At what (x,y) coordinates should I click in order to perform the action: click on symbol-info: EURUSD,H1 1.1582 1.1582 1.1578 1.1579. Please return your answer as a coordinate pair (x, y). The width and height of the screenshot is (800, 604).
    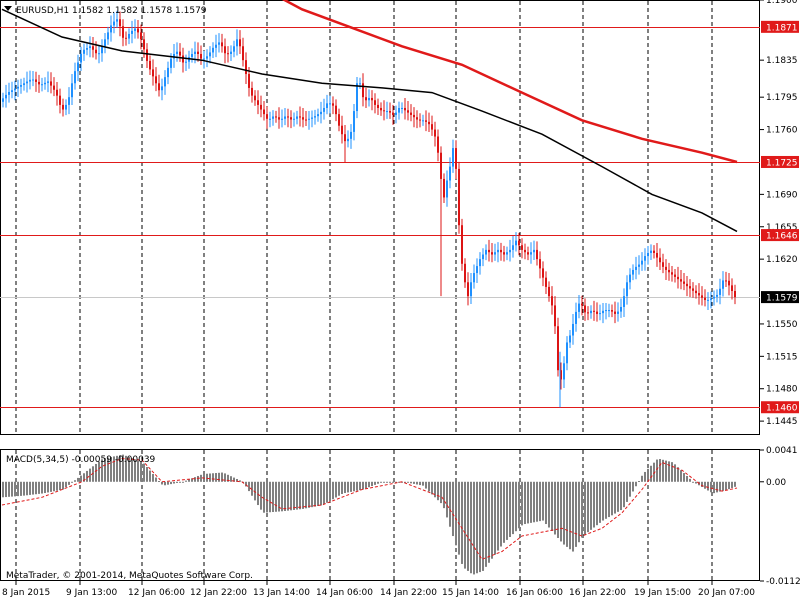
    Looking at the image, I should click on (111, 11).